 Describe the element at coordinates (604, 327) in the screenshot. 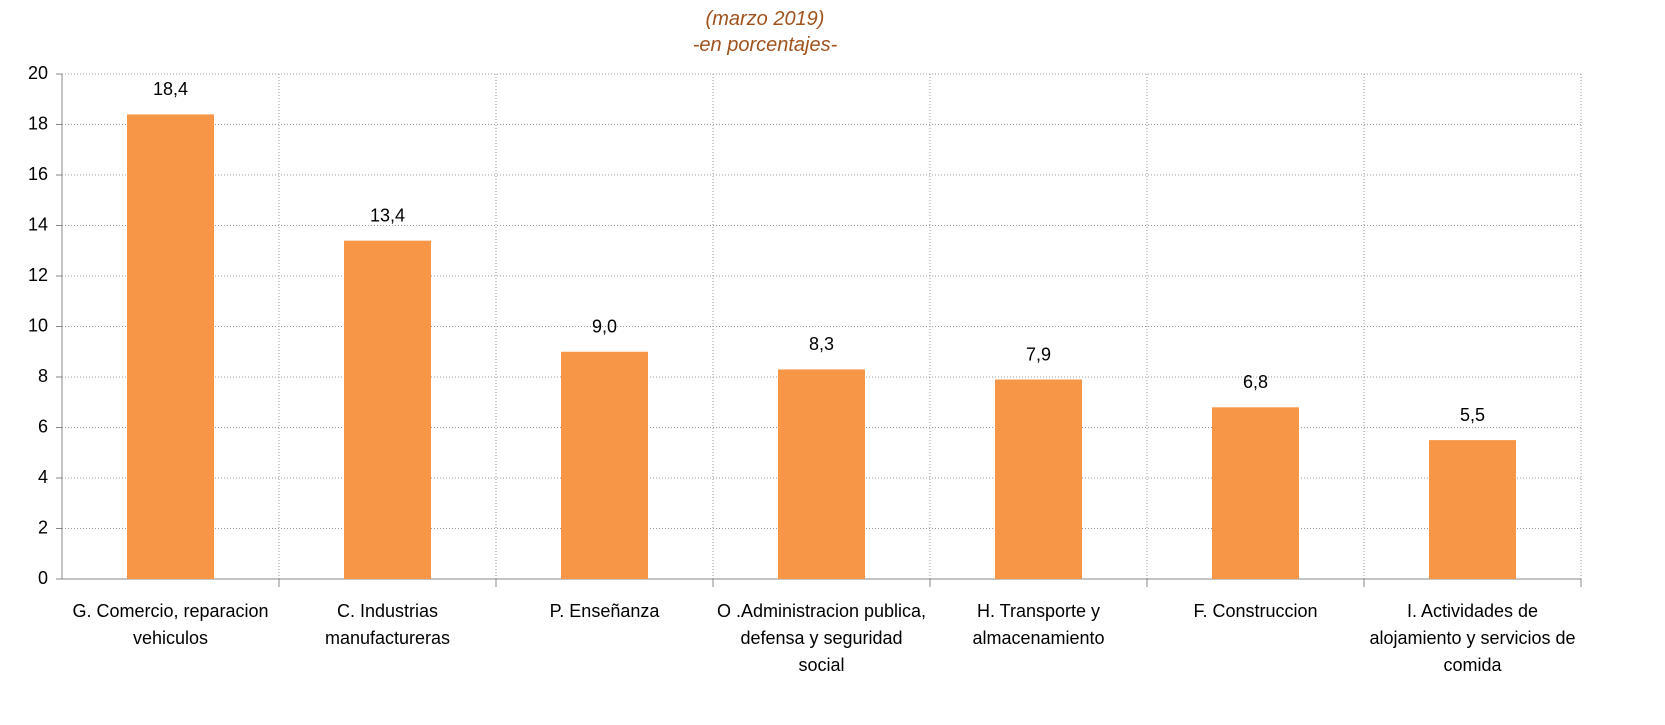

I see `data-label: 9,0` at that location.